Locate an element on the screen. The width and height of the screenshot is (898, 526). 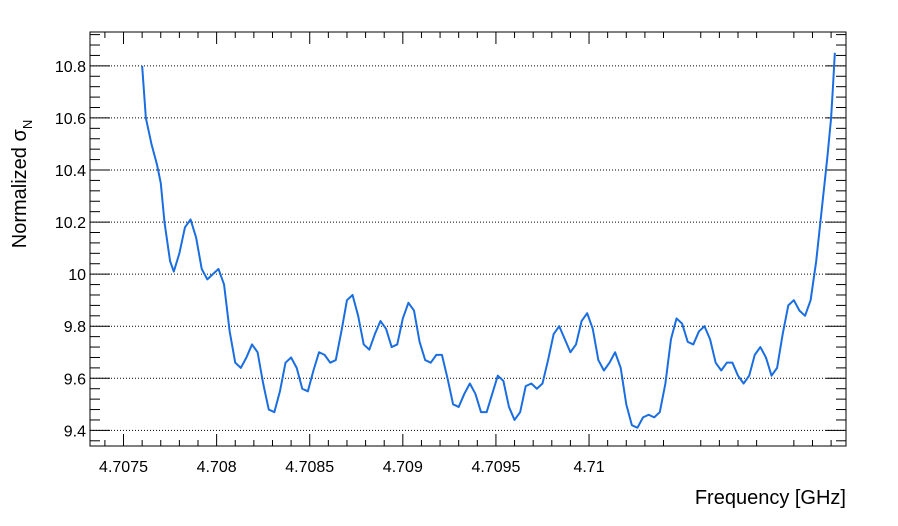
x-tick-label: 4.7095 is located at coordinates (495, 467).